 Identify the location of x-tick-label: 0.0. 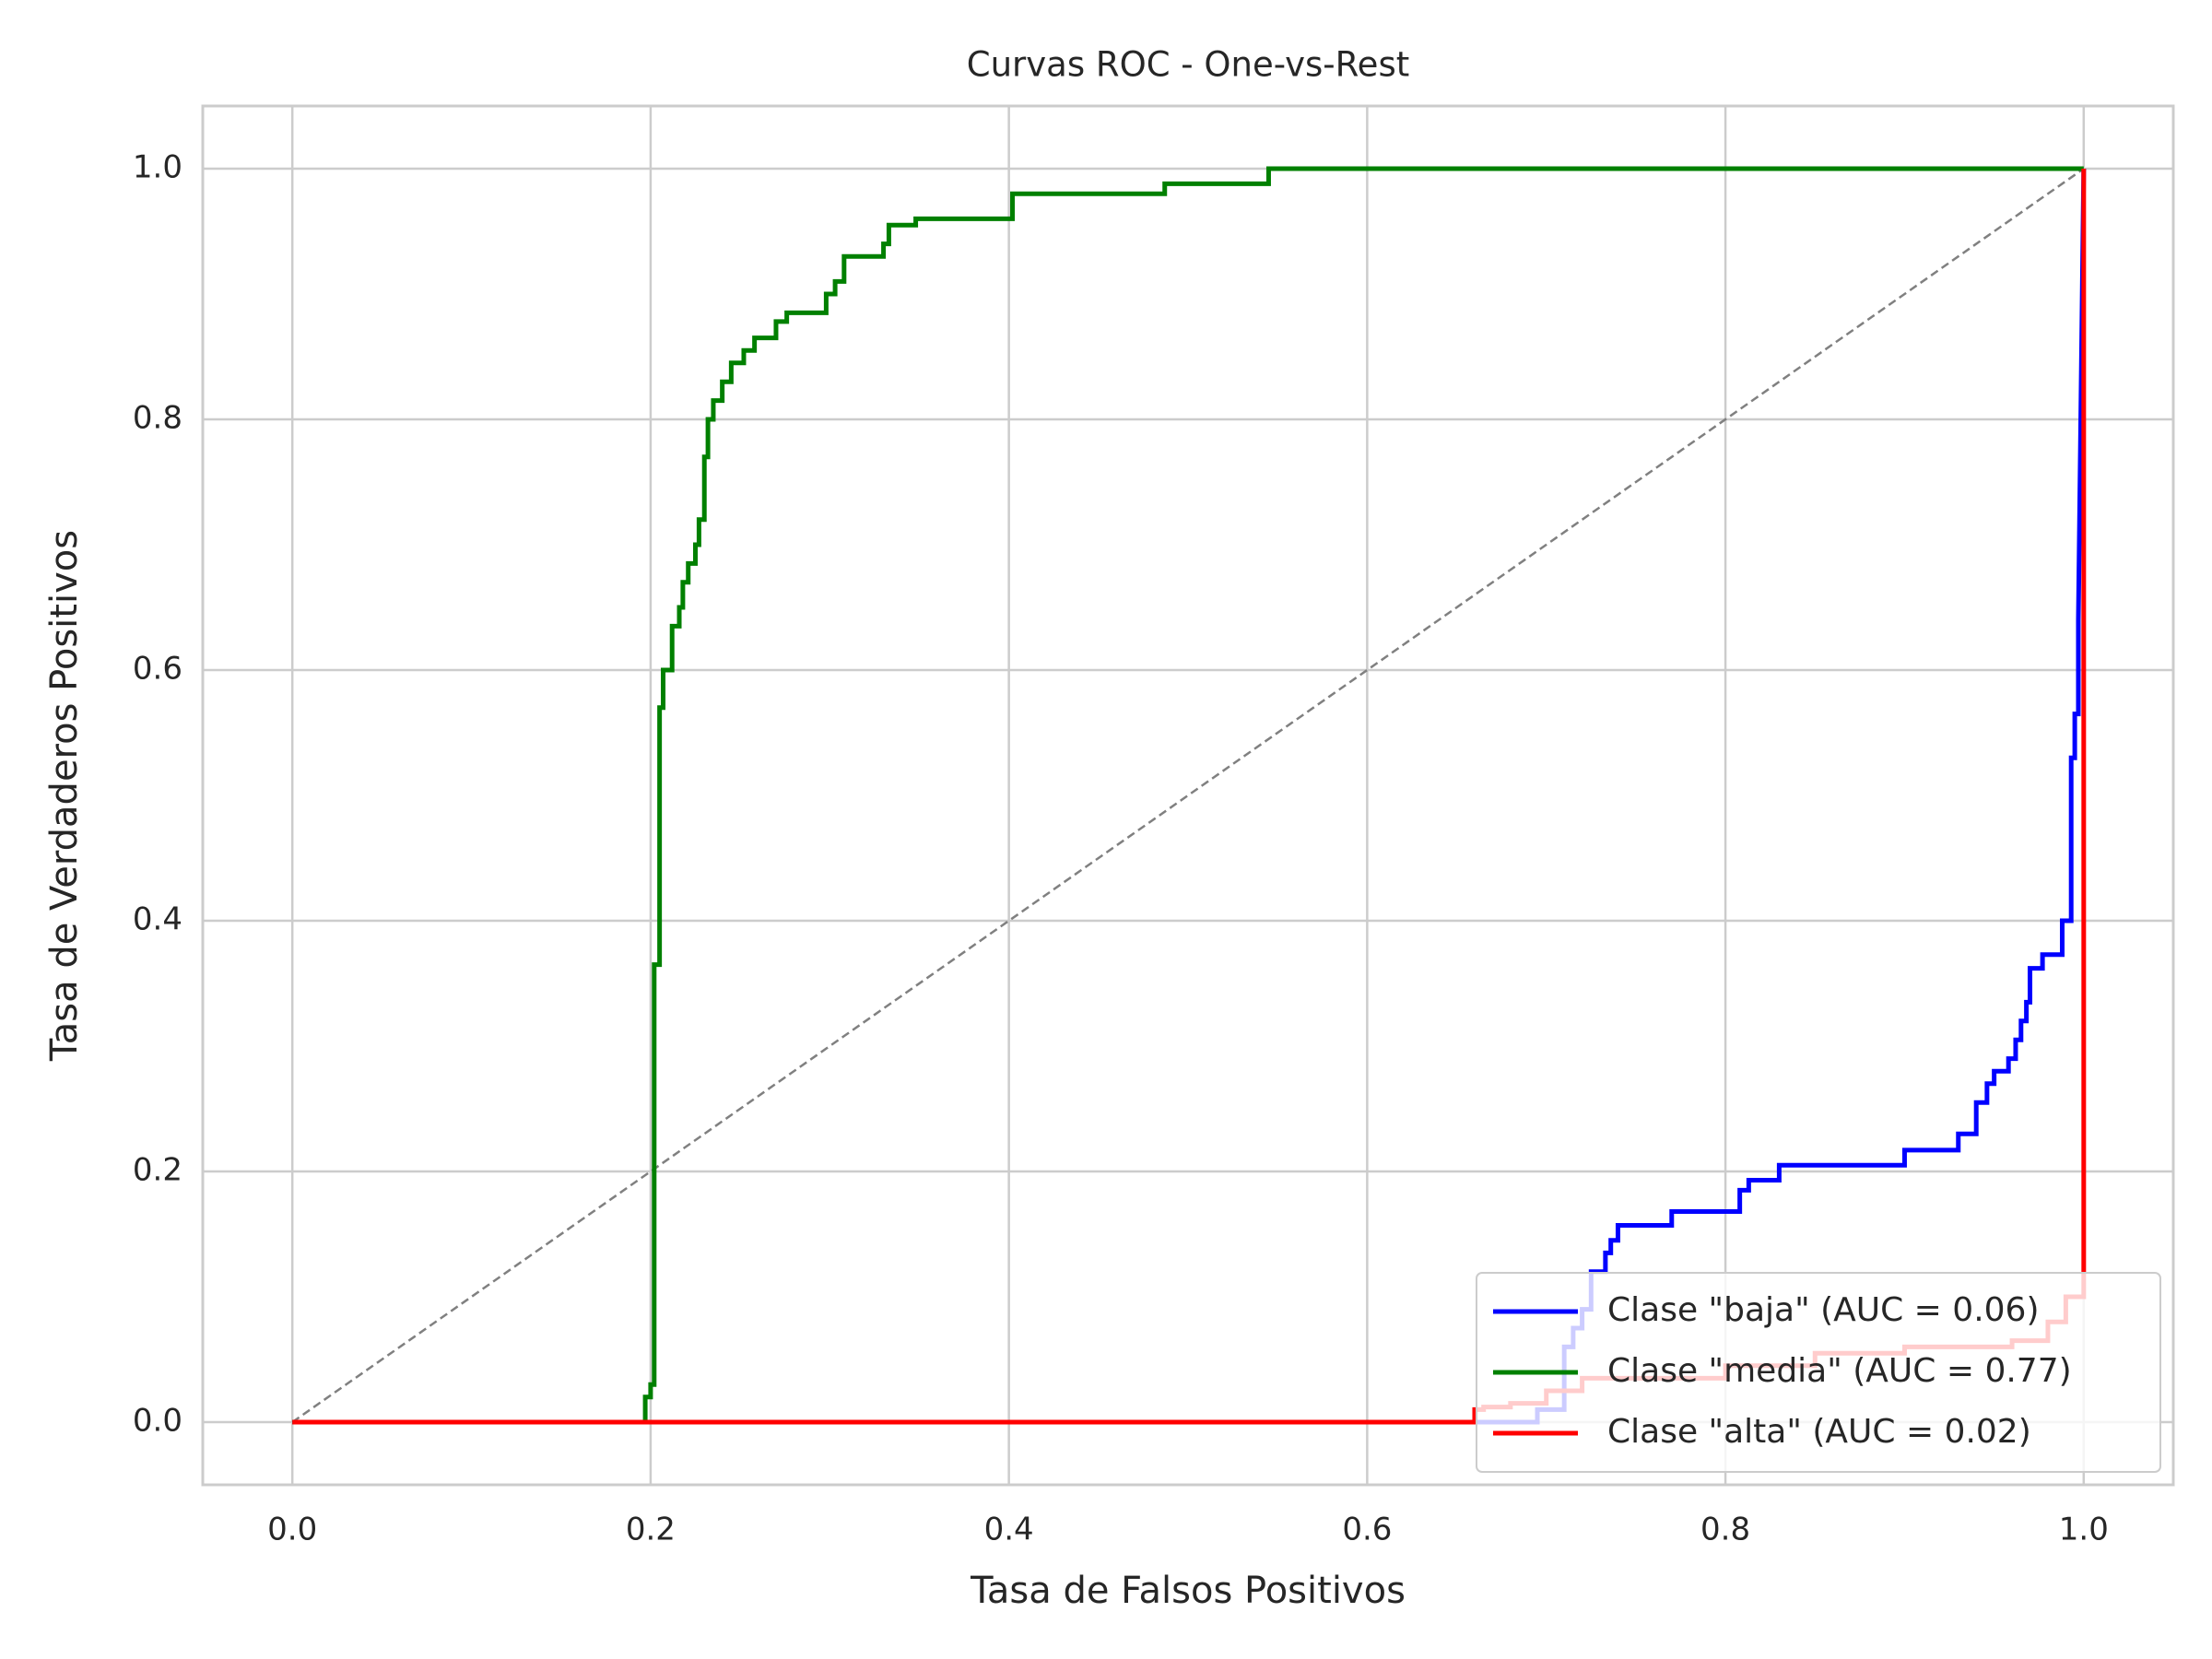
(292, 1530).